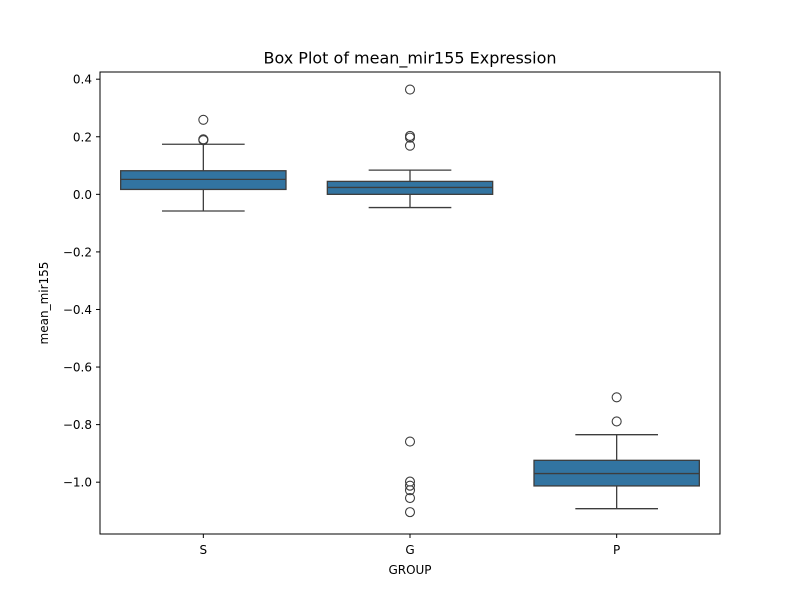 This screenshot has width=800, height=600. What do you see at coordinates (44, 303) in the screenshot?
I see `y-axis-label: mean_mir155` at bounding box center [44, 303].